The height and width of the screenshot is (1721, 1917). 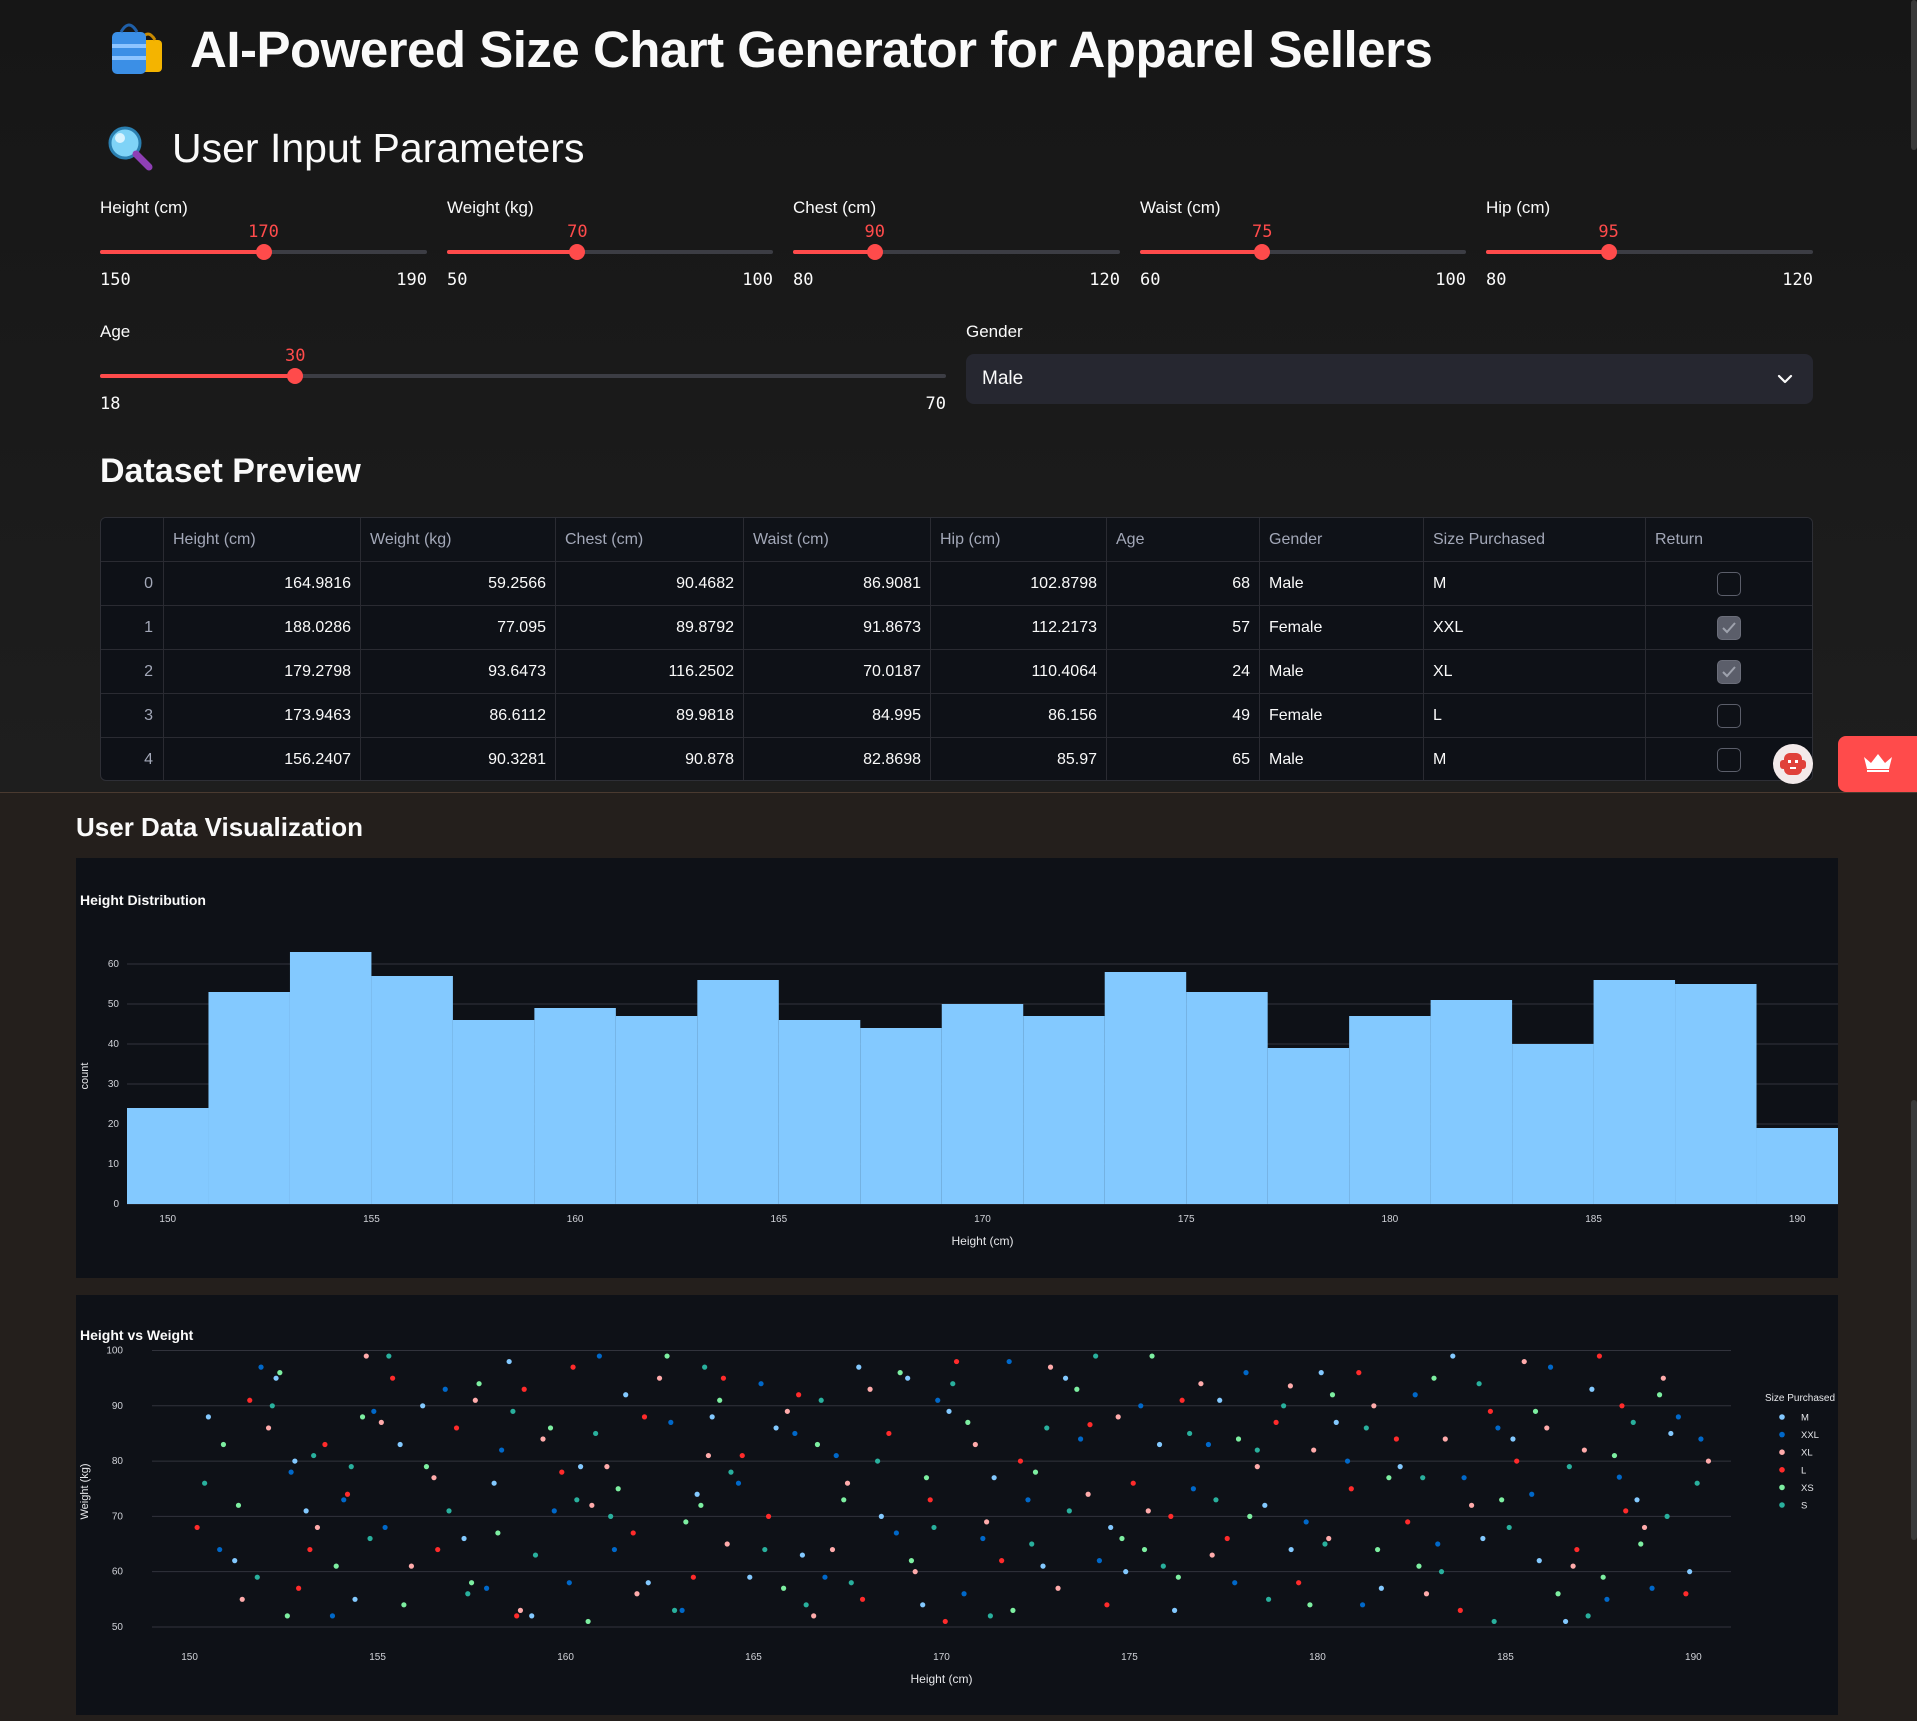 I want to click on return-checkbox, so click(x=1729, y=715).